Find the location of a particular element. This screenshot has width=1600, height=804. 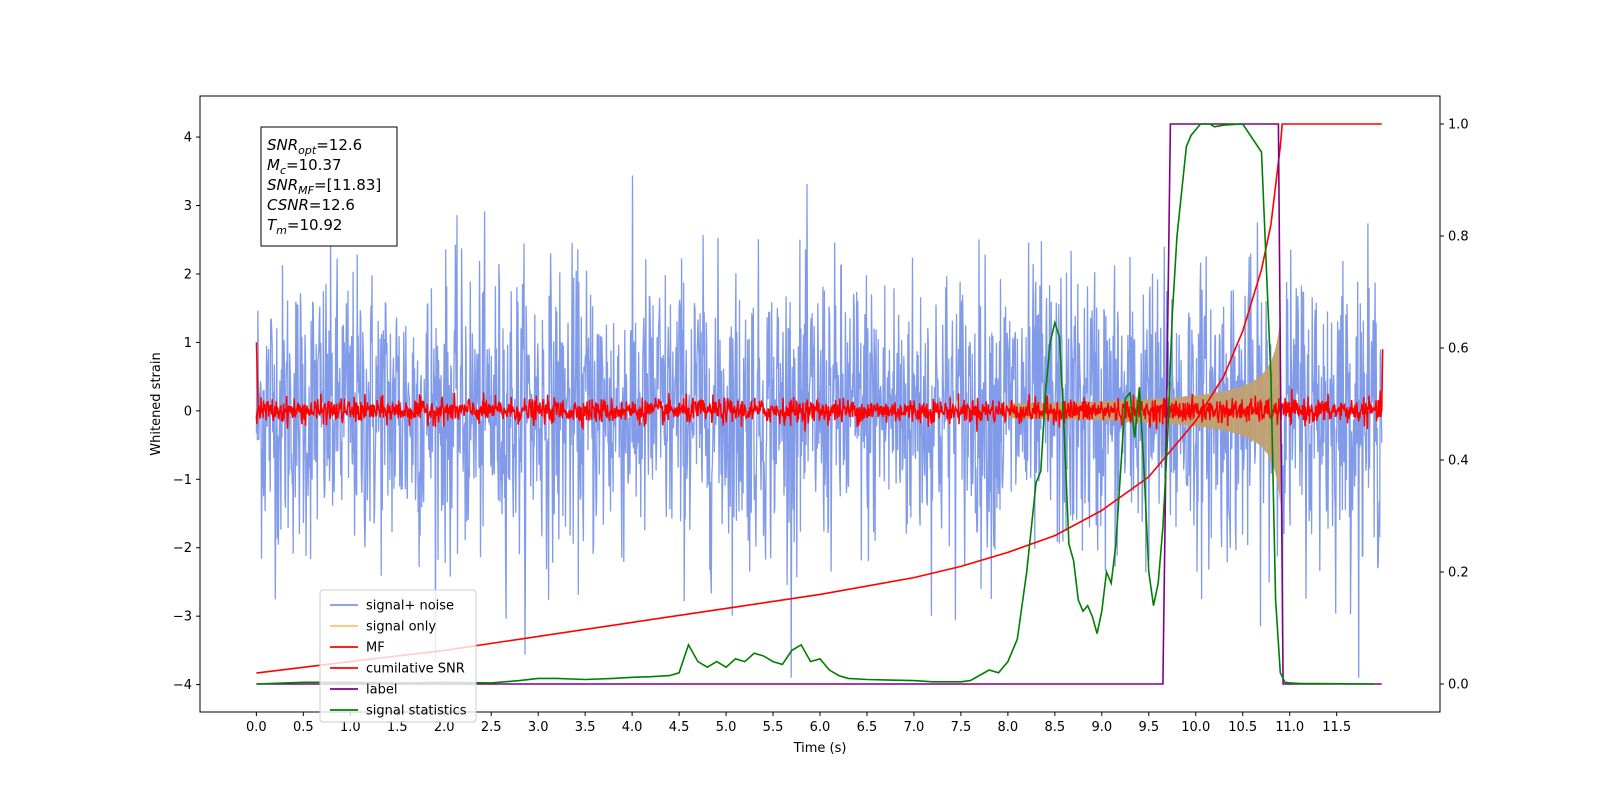

x-tick-label: 0.5 is located at coordinates (303, 727).